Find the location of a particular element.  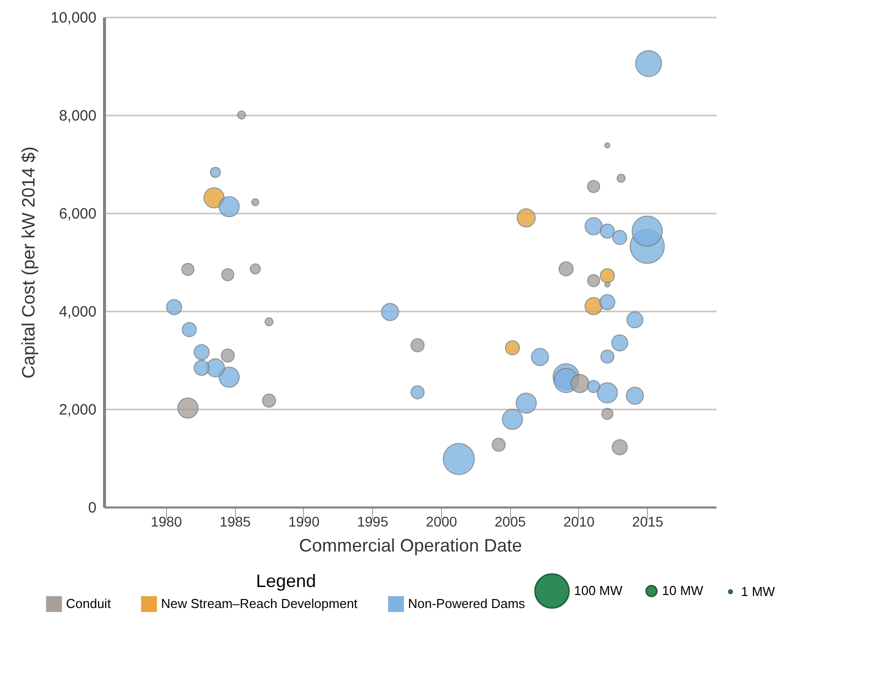

legend-label: 100 MW is located at coordinates (599, 590).